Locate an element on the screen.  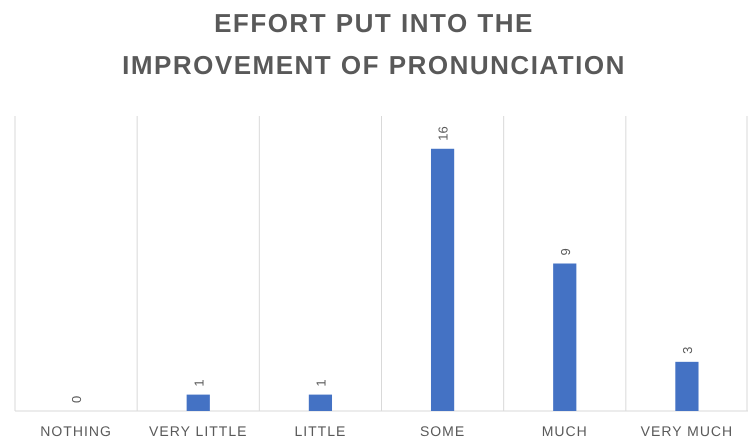
data-label: 3 is located at coordinates (687, 350).